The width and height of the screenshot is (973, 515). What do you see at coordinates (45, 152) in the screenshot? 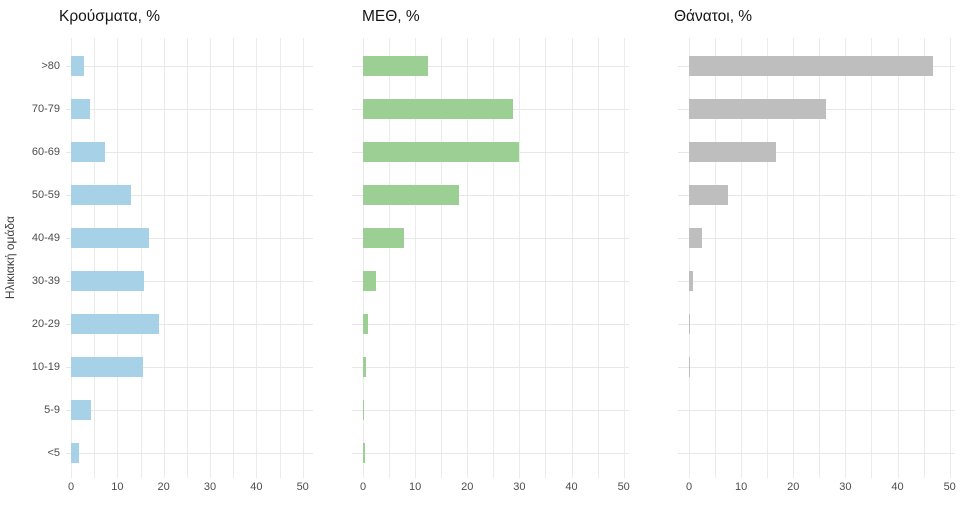
I see `y-tick-label: 60-69` at bounding box center [45, 152].